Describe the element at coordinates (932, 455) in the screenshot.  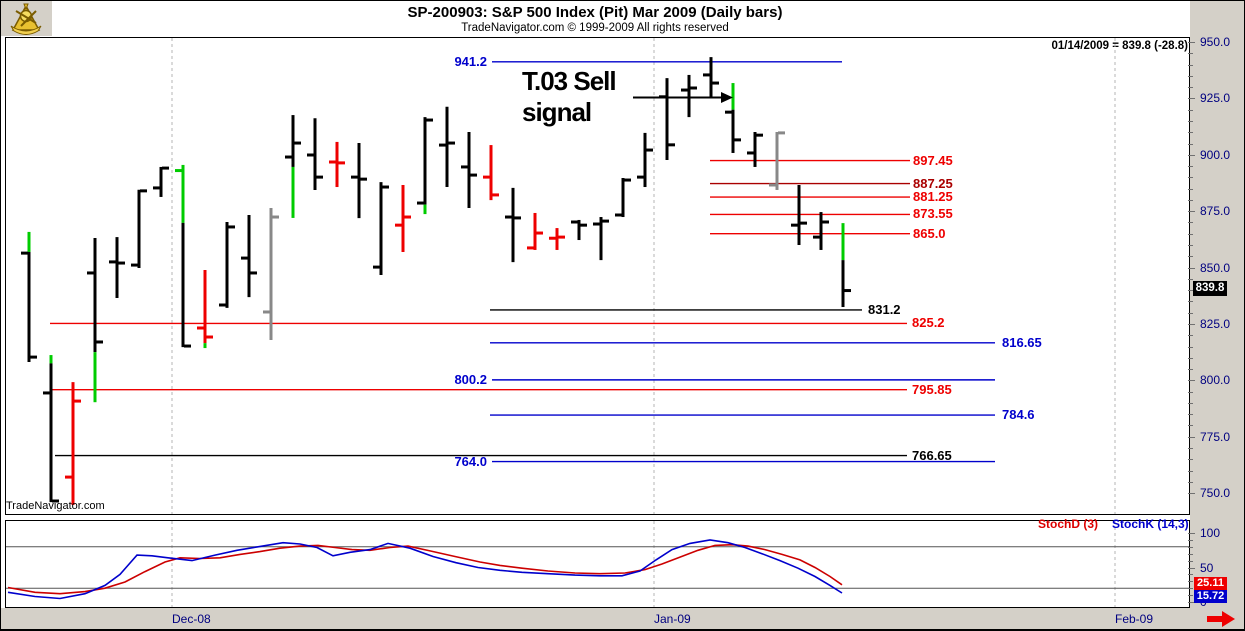
I see `level-label: 766.65` at that location.